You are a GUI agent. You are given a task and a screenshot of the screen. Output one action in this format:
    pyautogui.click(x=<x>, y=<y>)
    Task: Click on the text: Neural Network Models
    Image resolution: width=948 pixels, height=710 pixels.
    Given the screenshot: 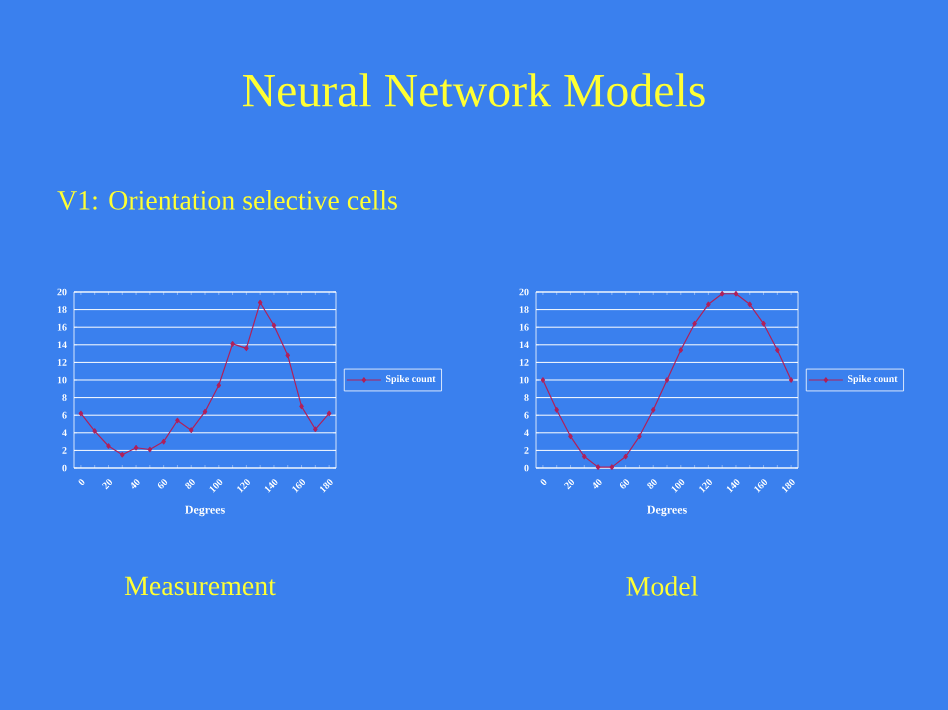 What is the action you would take?
    pyautogui.click(x=473, y=90)
    